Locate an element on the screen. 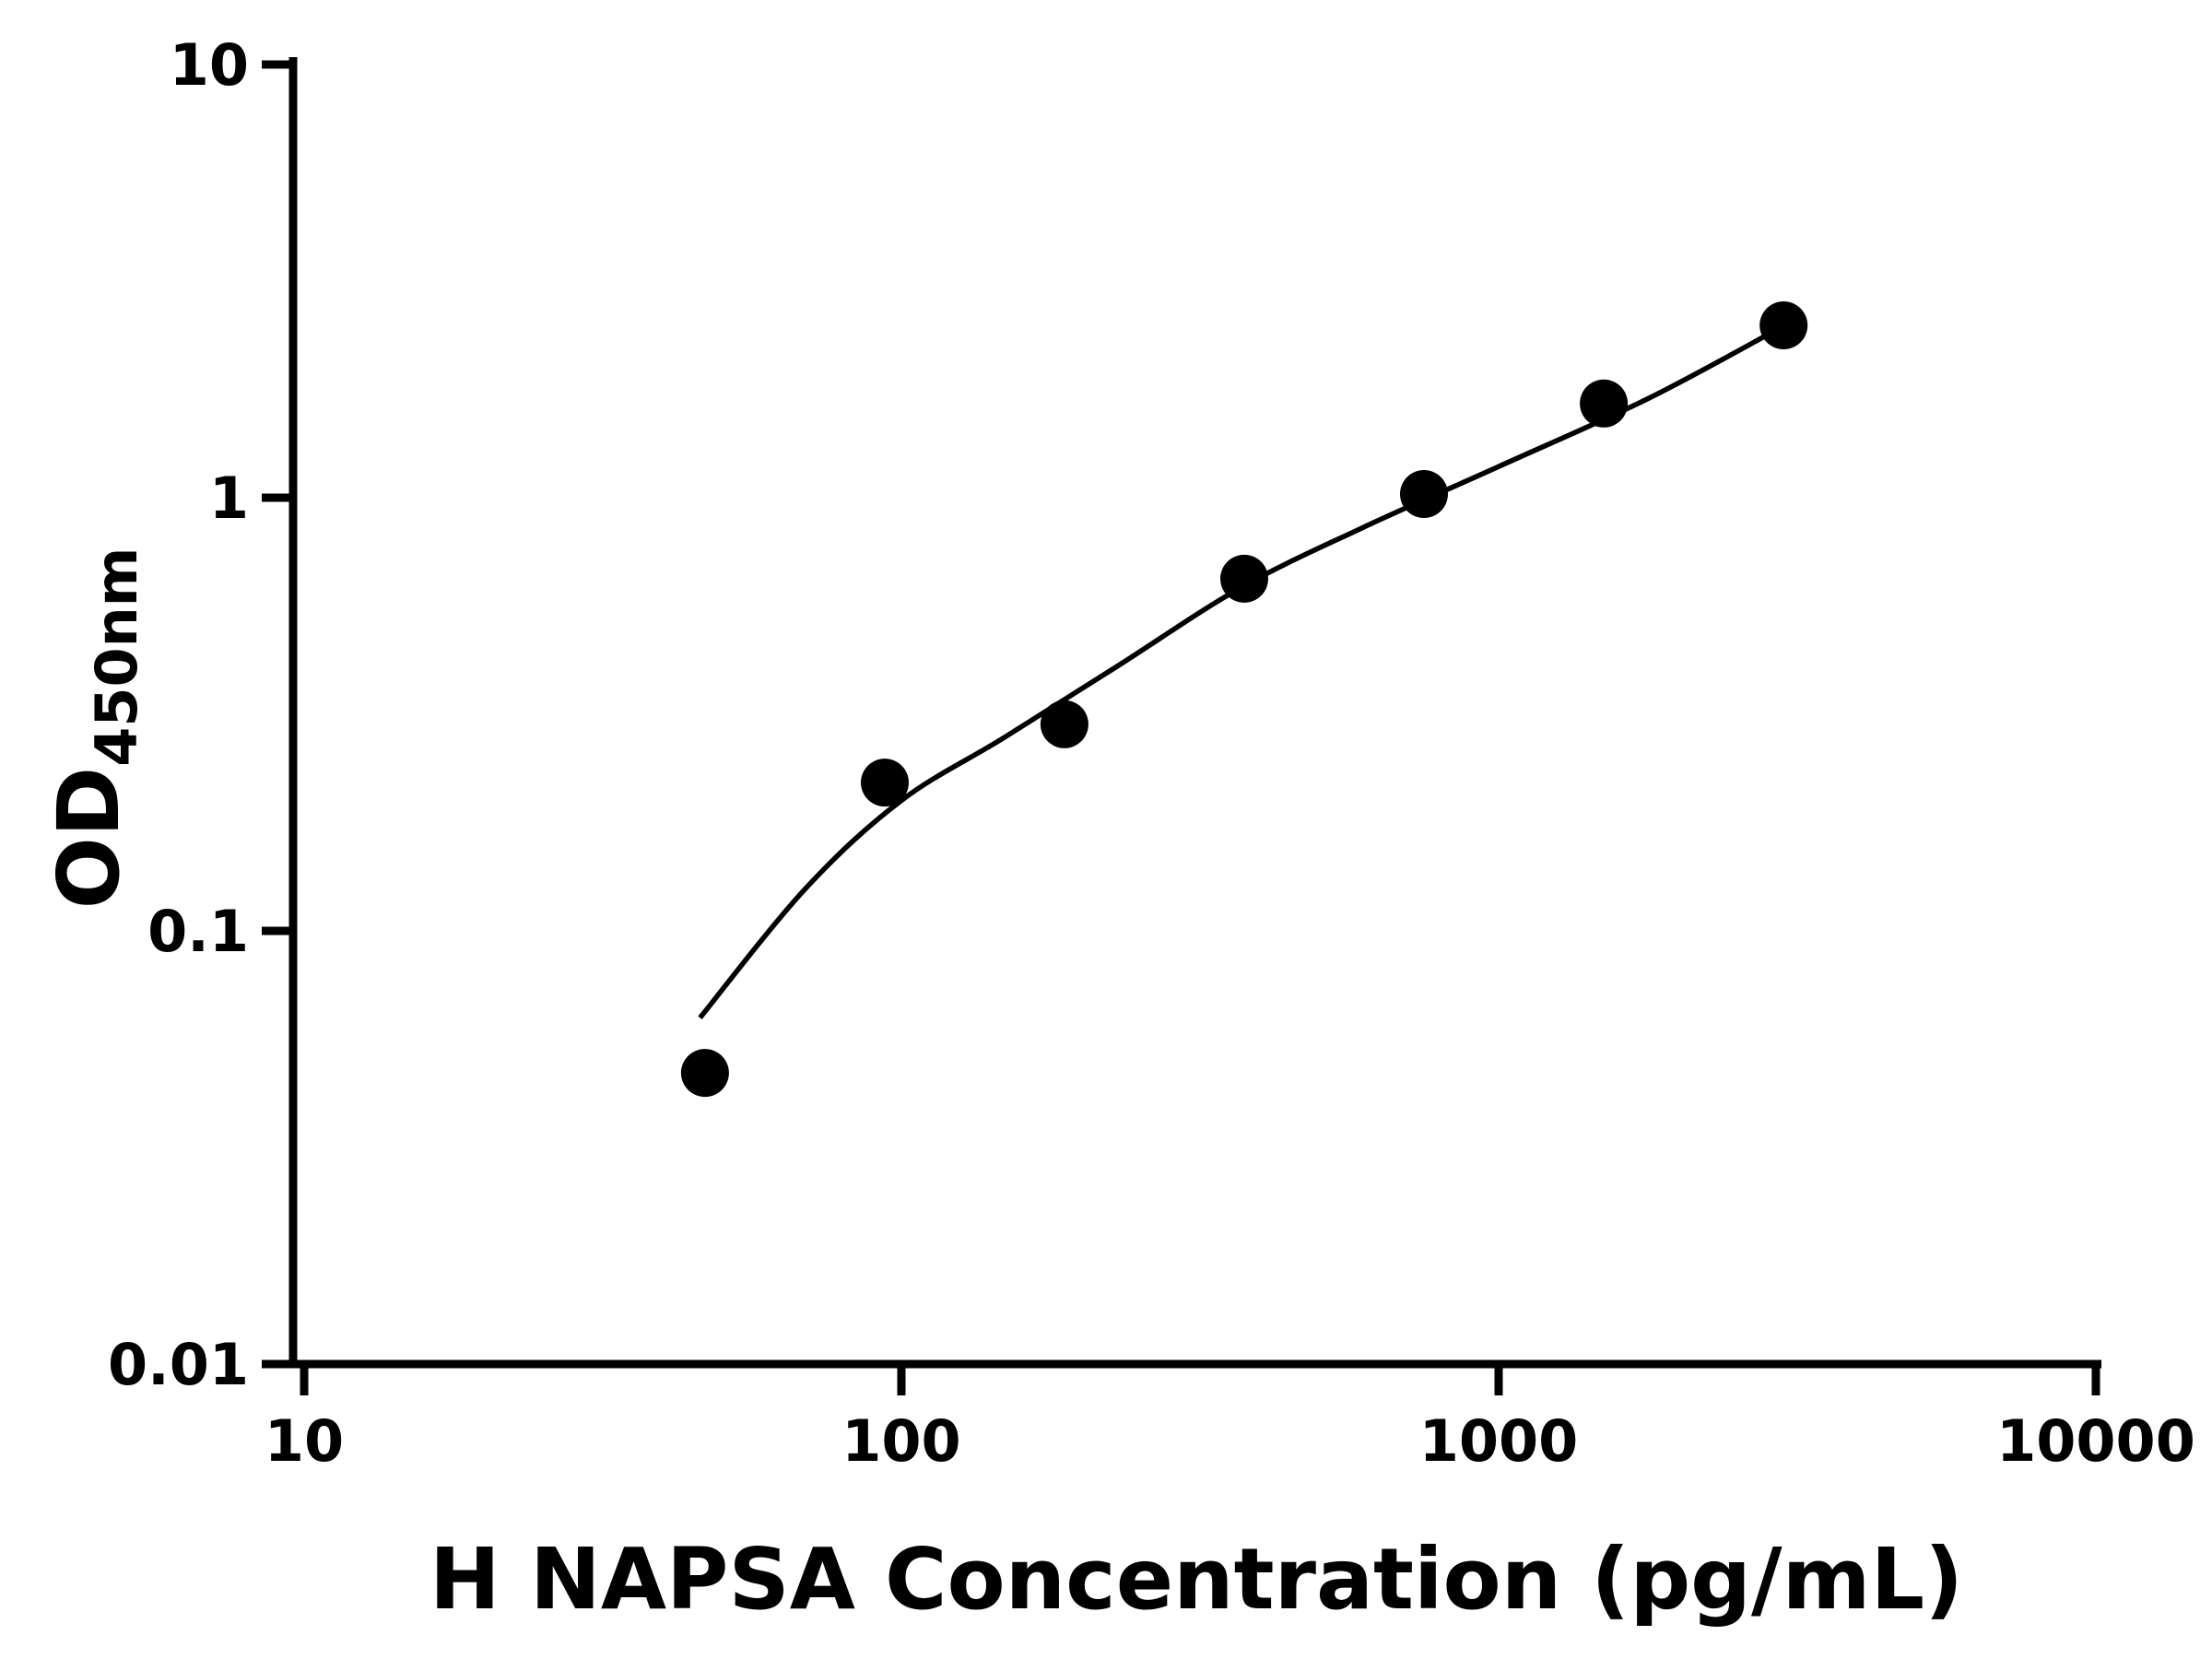  x-axis-title: H NAPSA Concentration (pg/mL) is located at coordinates (1196, 1579).